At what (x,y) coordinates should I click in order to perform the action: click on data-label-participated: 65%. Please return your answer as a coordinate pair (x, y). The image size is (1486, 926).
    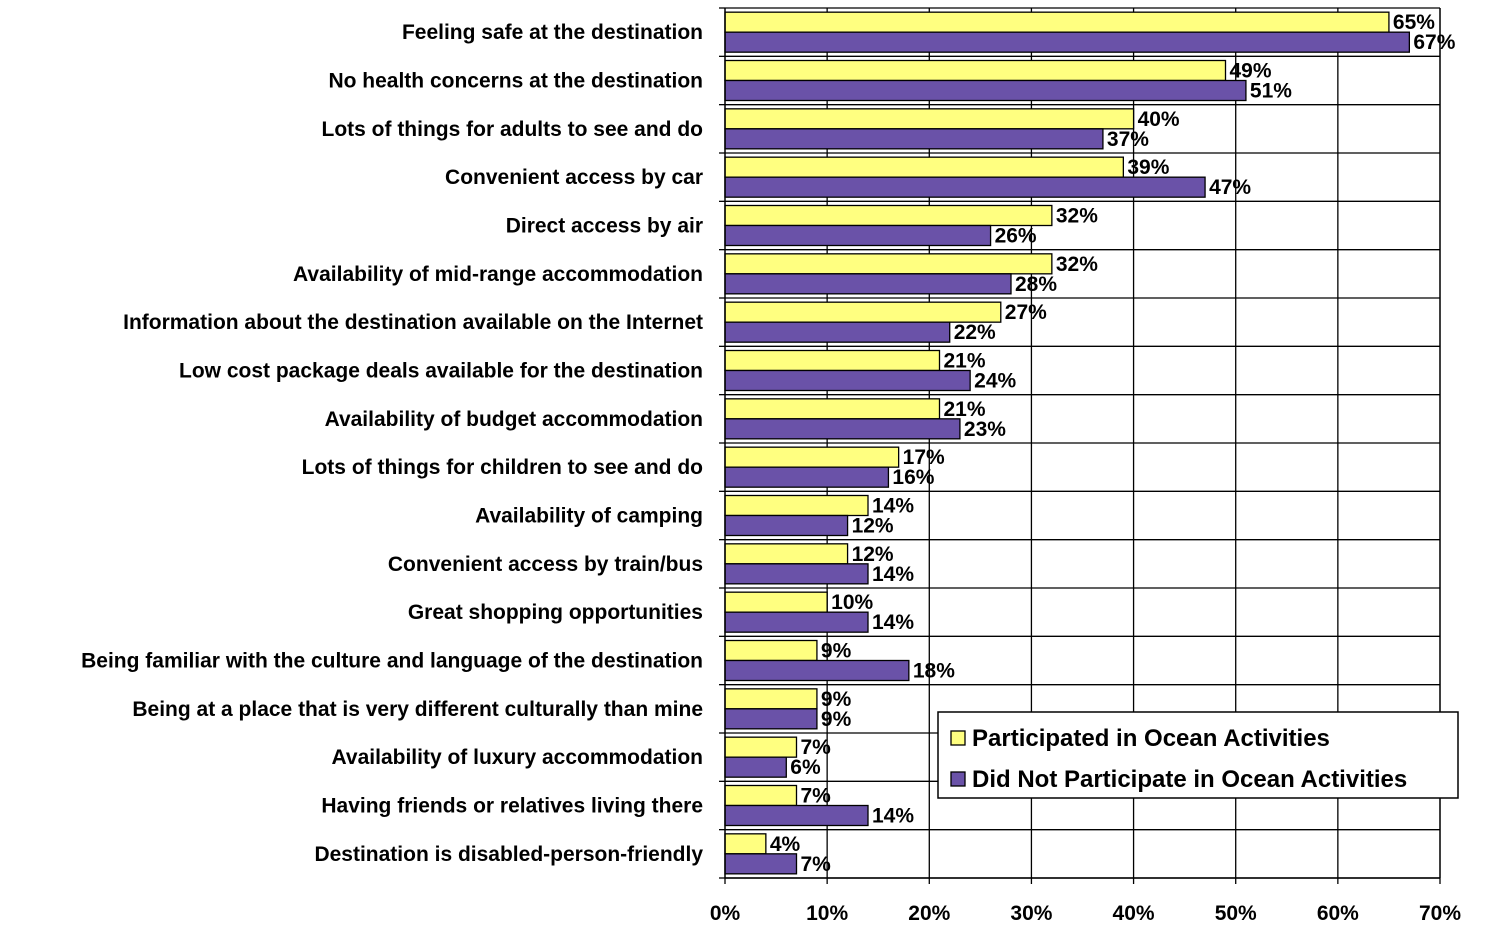
    Looking at the image, I should click on (1414, 22).